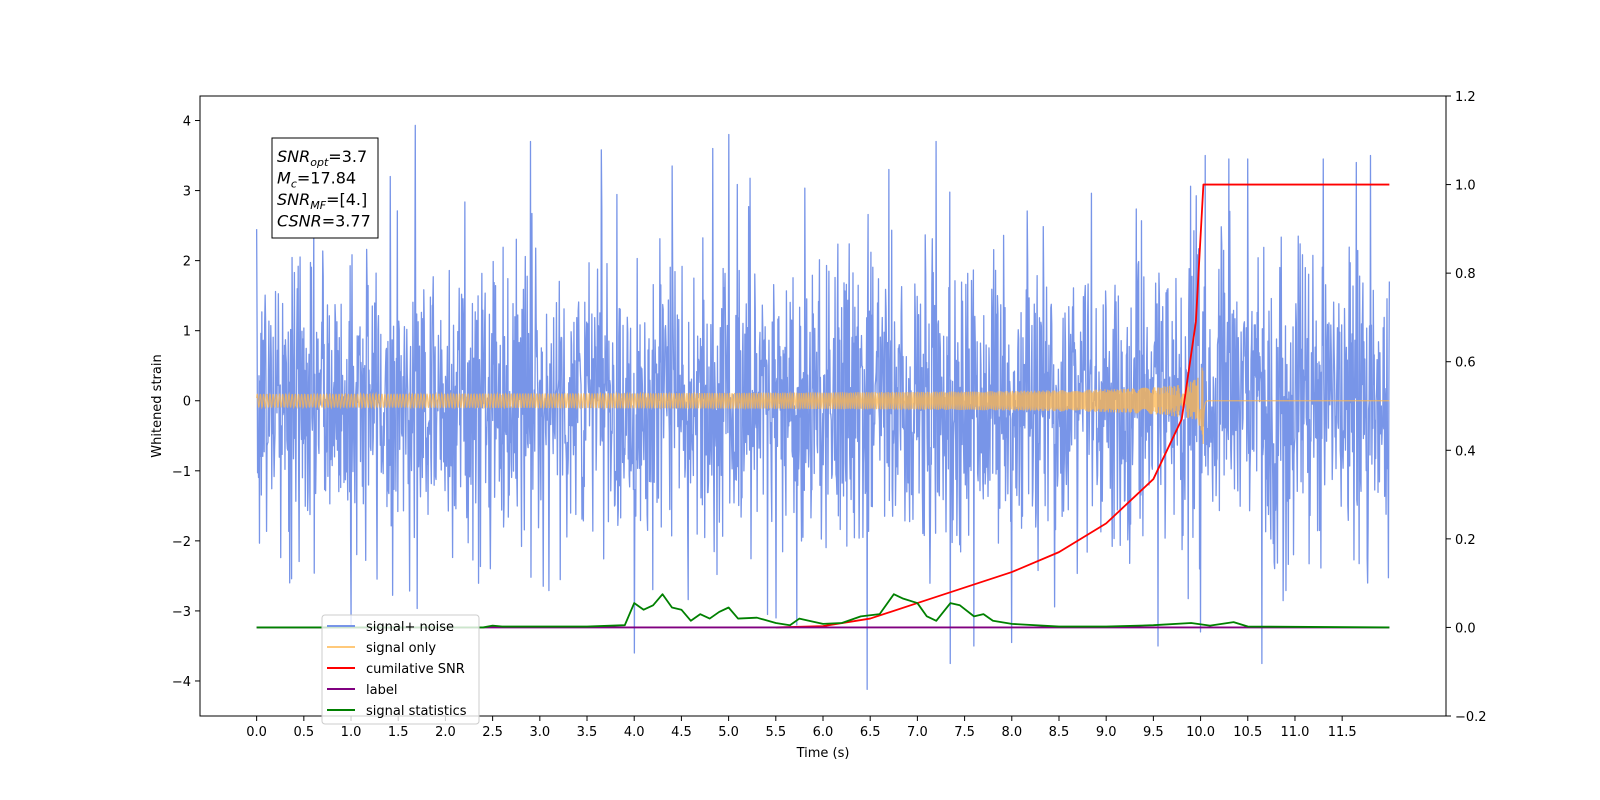 This screenshot has height=800, width=1600. Describe the element at coordinates (181, 682) in the screenshot. I see `y-tick-label: −4` at that location.